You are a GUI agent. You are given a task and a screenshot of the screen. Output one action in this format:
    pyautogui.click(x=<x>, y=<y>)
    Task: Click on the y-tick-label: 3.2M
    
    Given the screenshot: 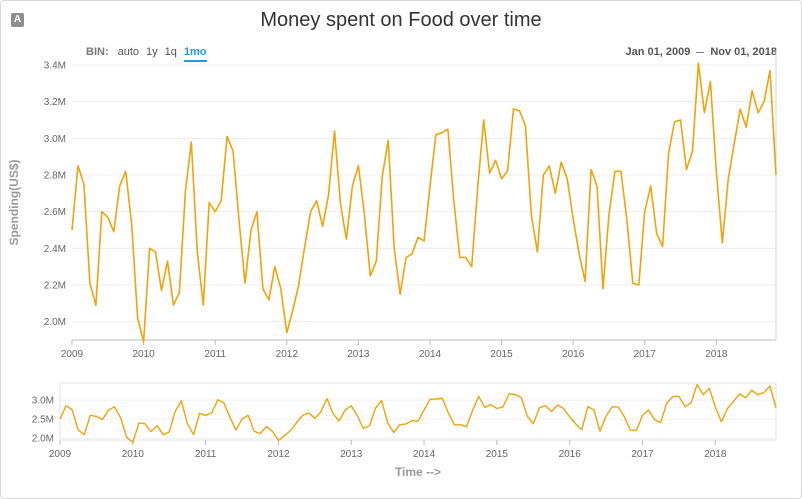 What is the action you would take?
    pyautogui.click(x=55, y=102)
    